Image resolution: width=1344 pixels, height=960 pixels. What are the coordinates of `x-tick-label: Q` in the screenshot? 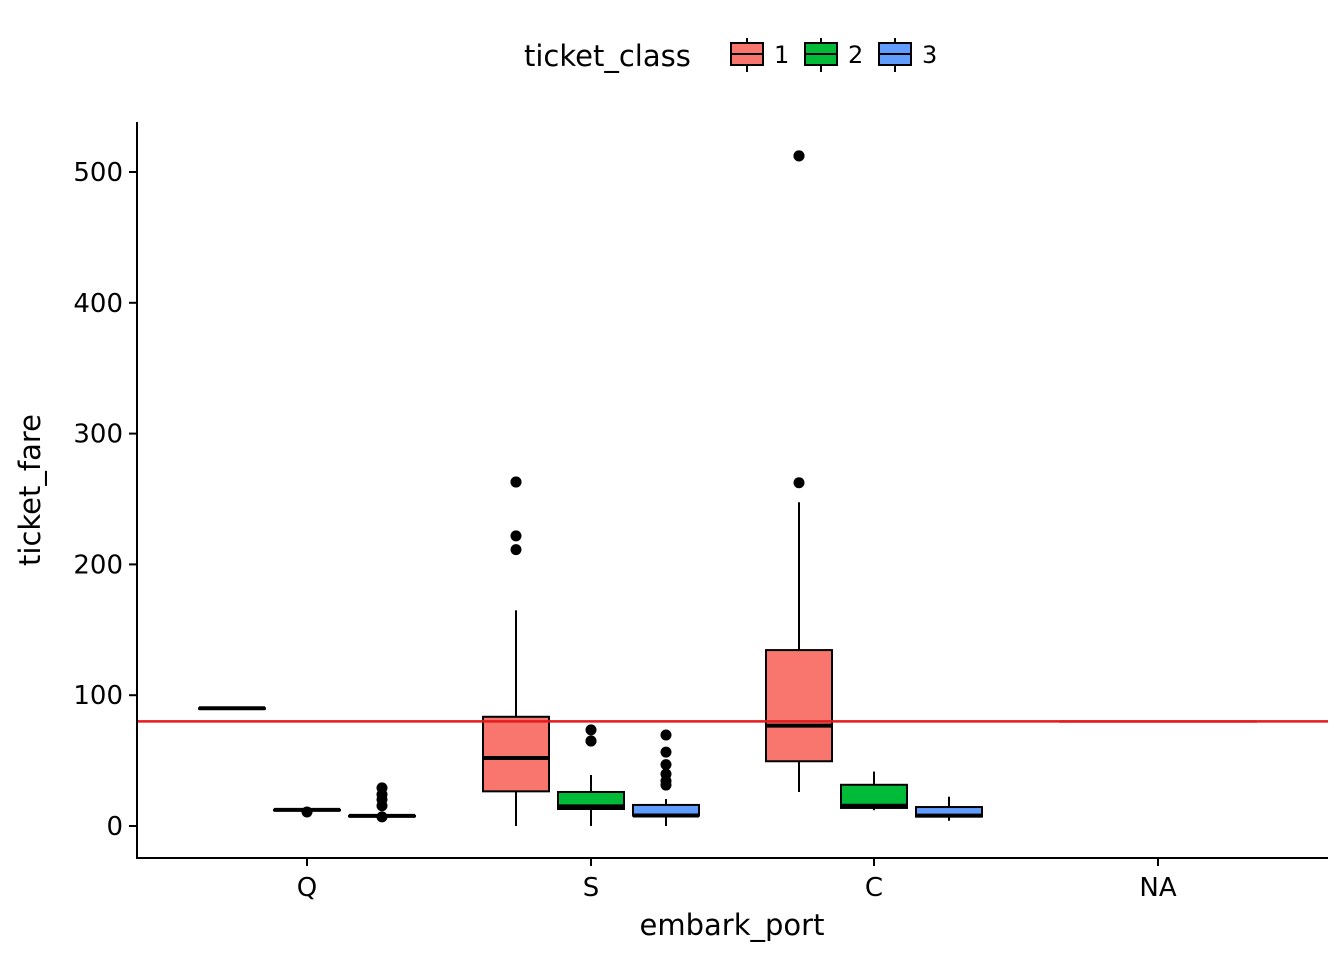 It's located at (307, 888).